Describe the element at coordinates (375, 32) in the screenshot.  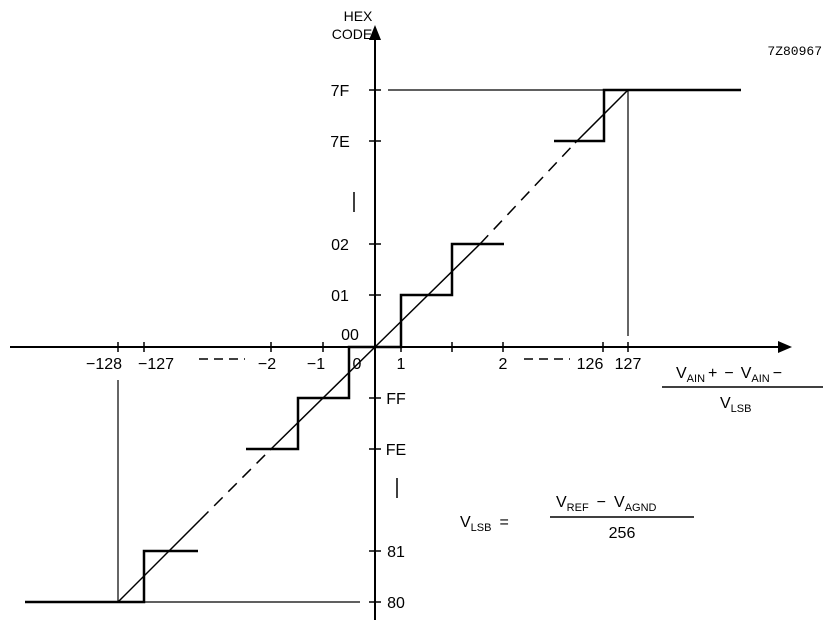
I see `y-axis-arrow` at that location.